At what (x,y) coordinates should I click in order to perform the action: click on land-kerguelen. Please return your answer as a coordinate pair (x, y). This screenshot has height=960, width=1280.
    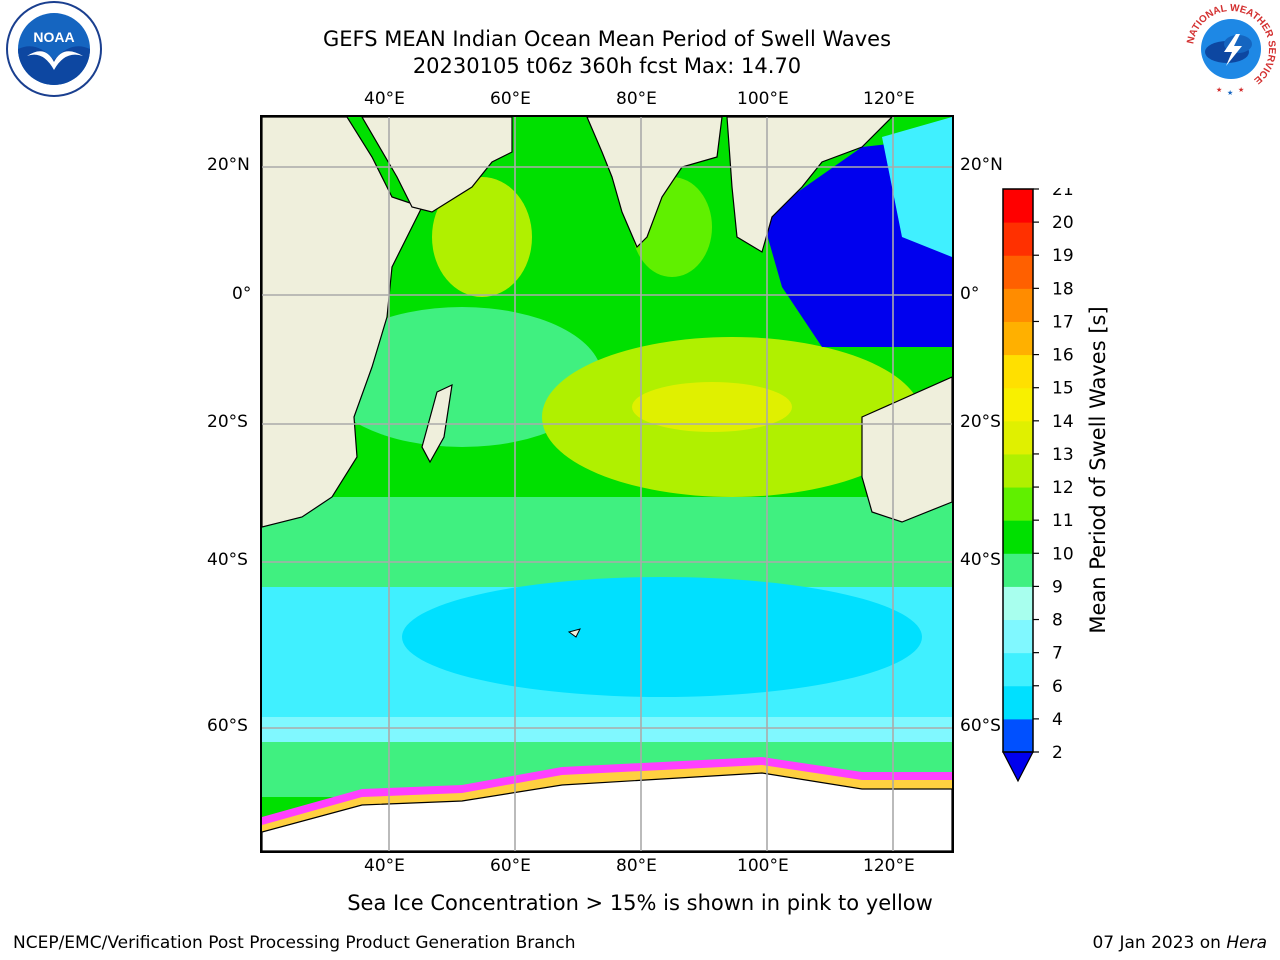
    Looking at the image, I should click on (574, 633).